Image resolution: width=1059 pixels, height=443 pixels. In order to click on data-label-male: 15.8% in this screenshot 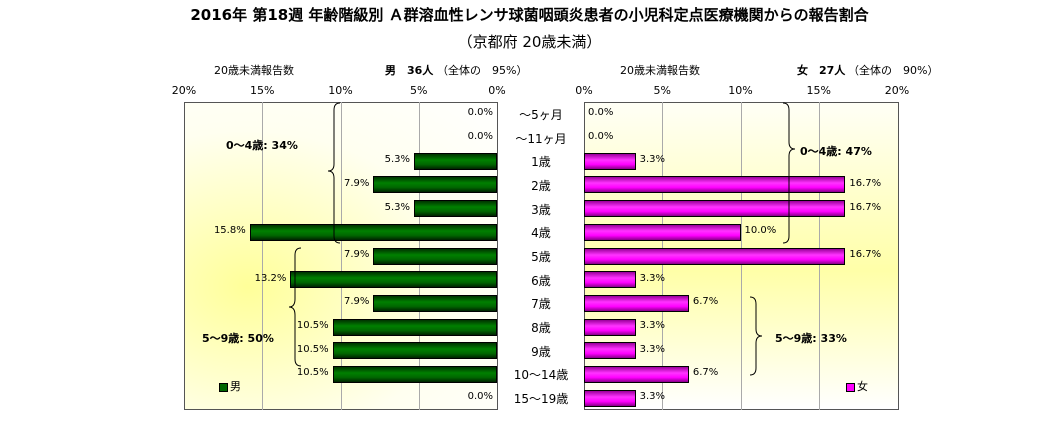, I will do `click(229, 231)`.